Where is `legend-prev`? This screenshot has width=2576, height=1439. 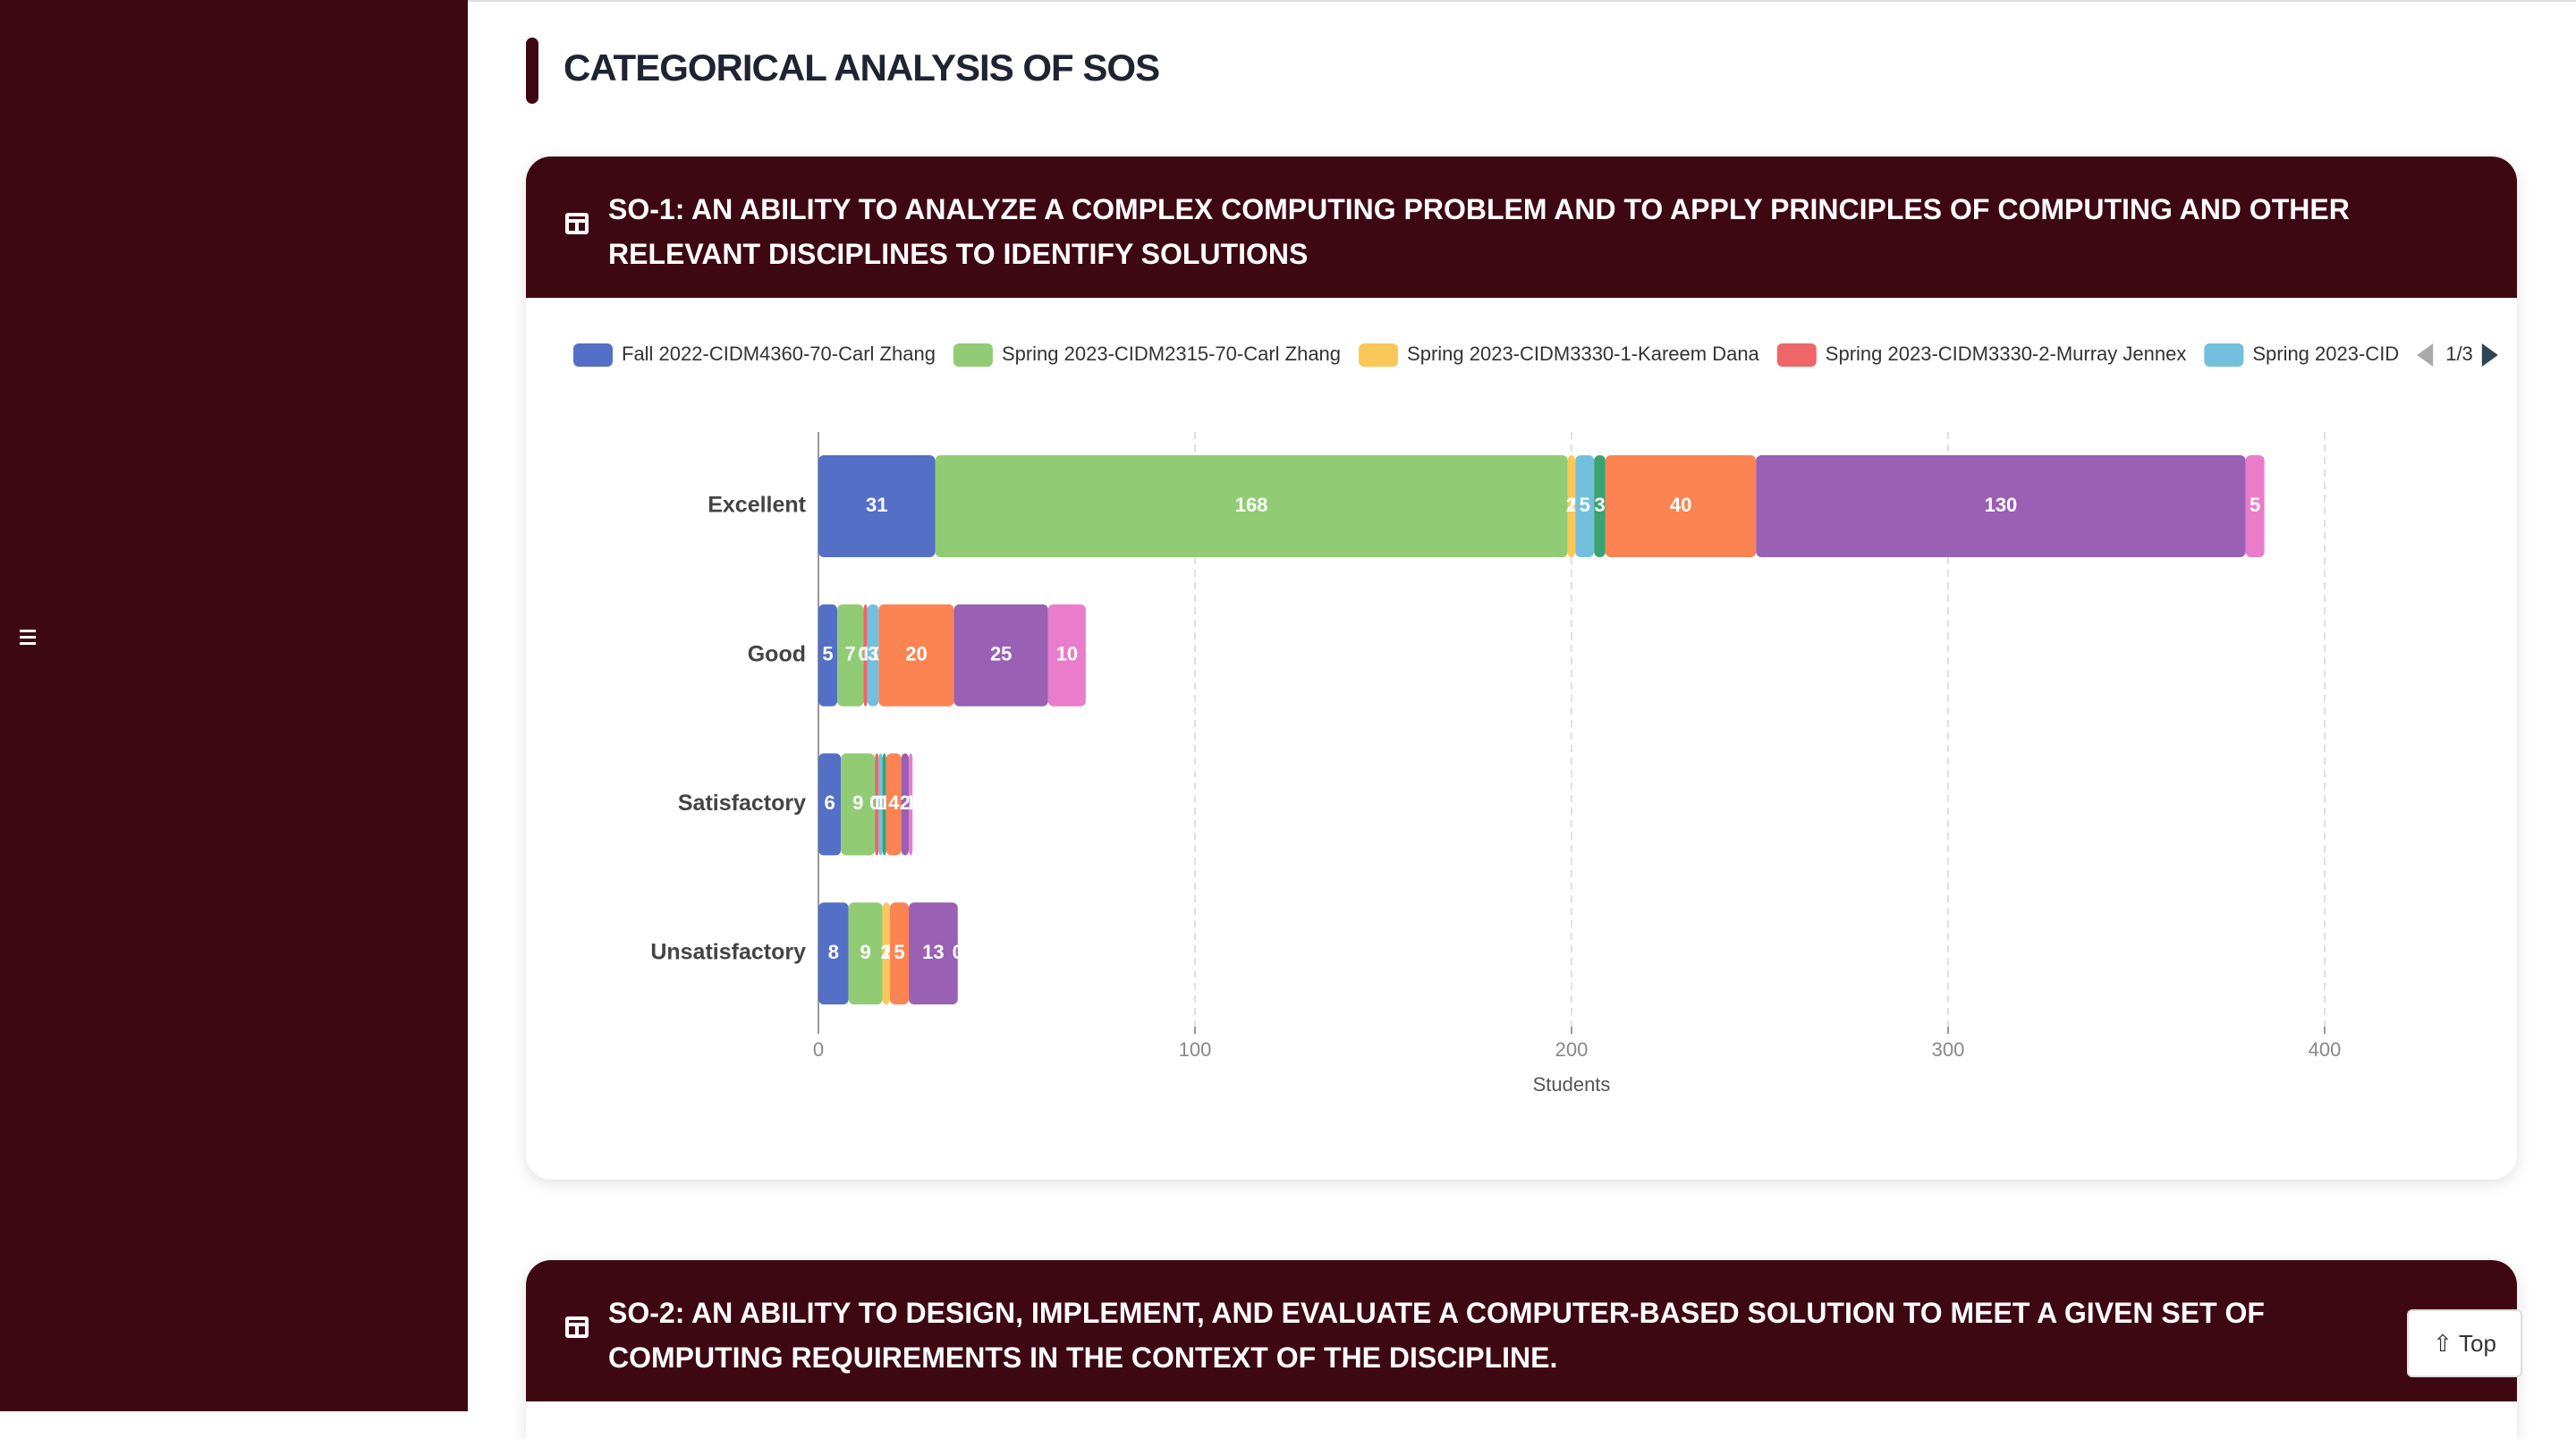
legend-prev is located at coordinates (2425, 355).